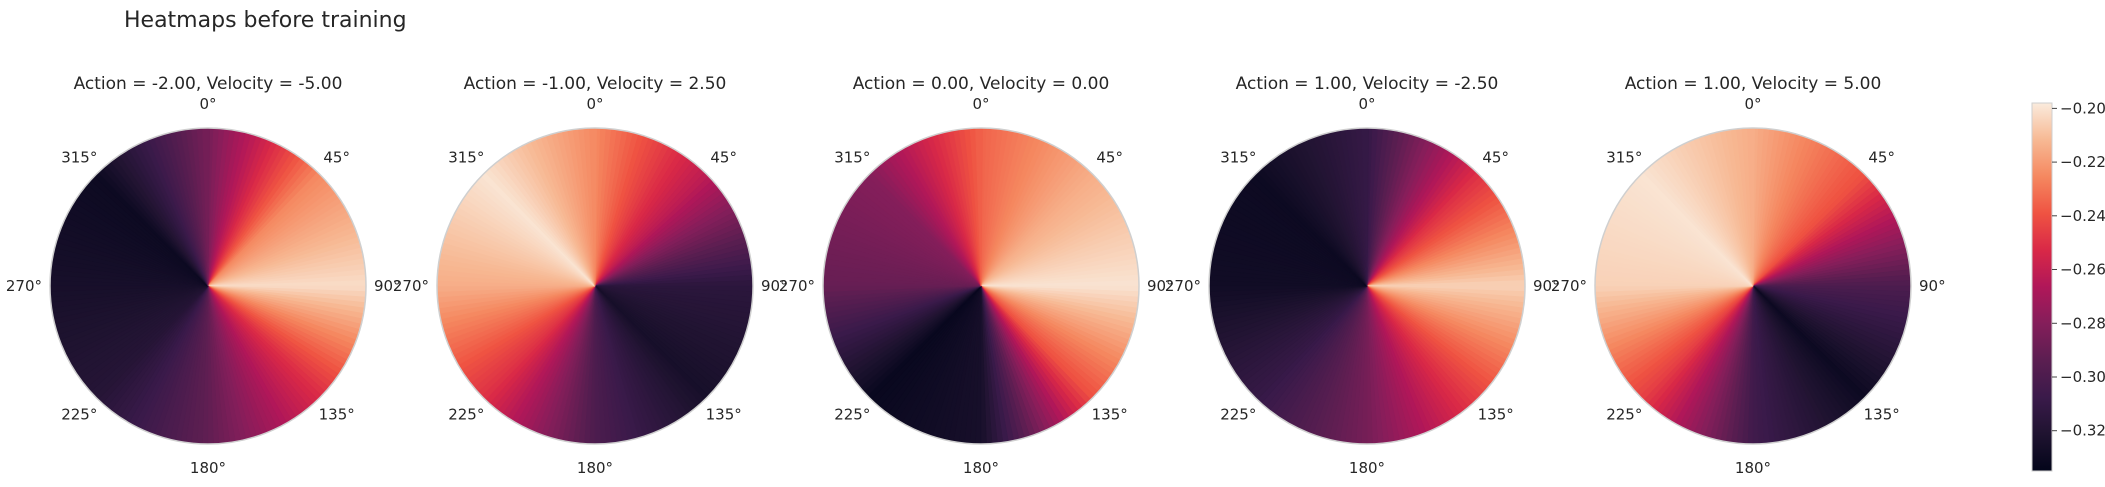 Image resolution: width=2105 pixels, height=487 pixels. Describe the element at coordinates (2082, 108) in the screenshot. I see `colorbar-tick-label: −0.20` at that location.